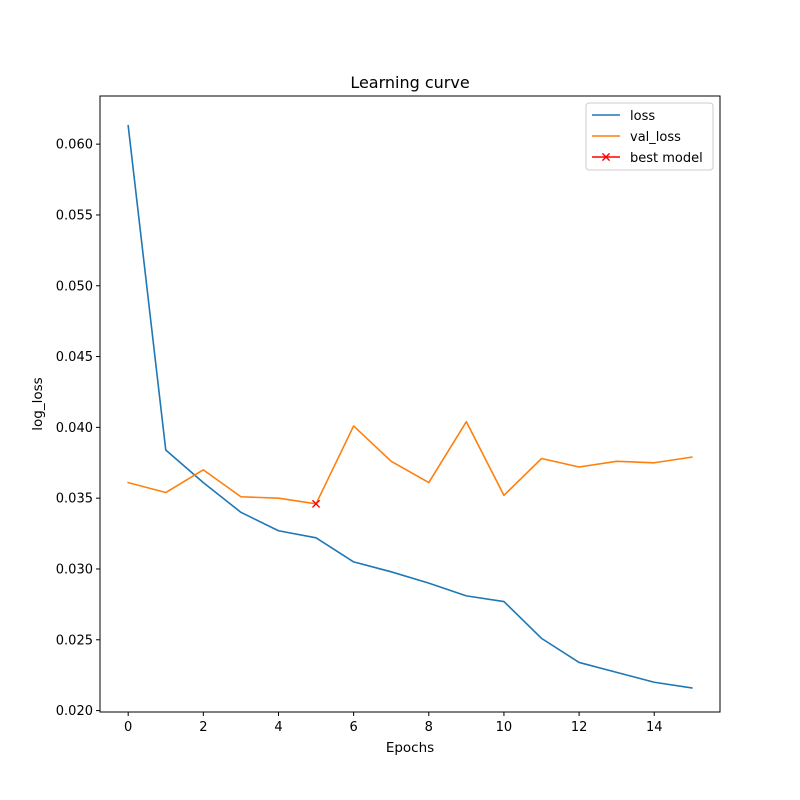  I want to click on legend-best-model-marker-icon, so click(606, 157).